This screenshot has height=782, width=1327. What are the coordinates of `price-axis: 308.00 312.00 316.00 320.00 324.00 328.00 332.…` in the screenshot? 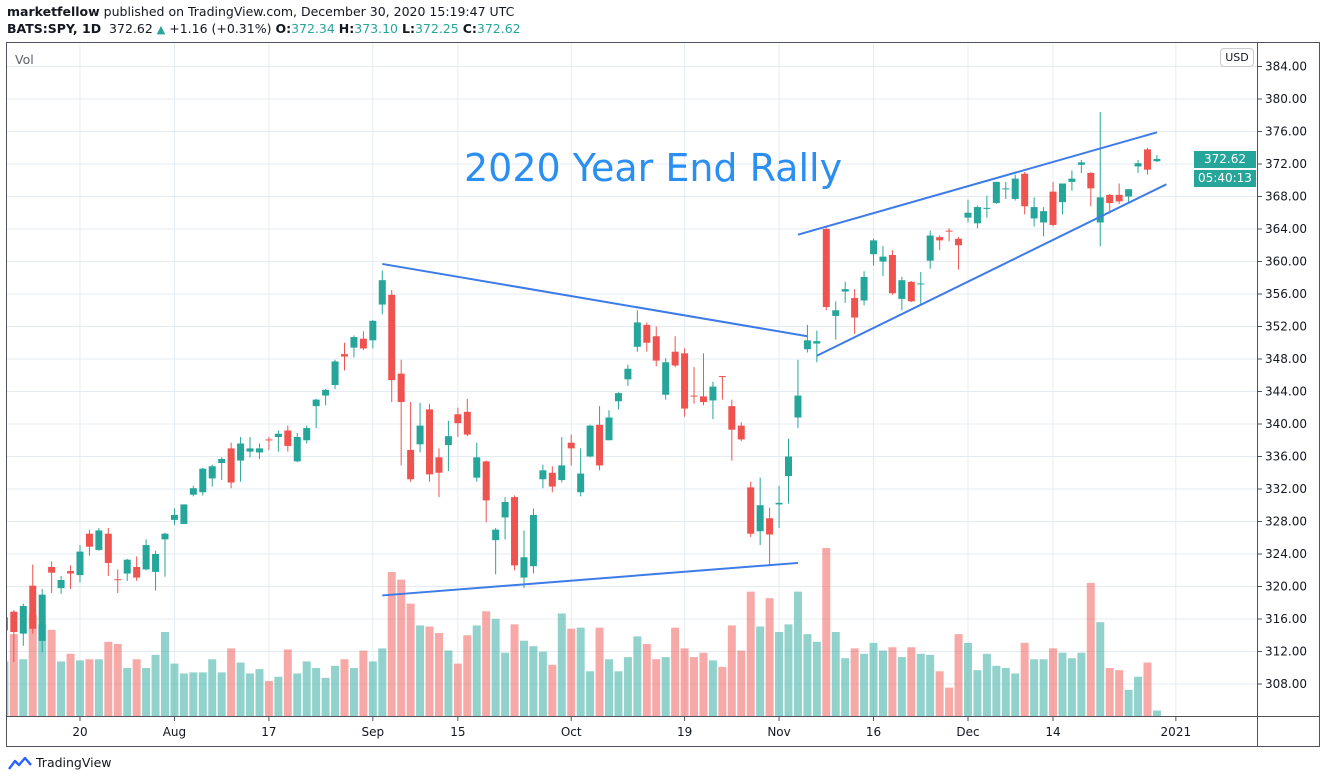 It's located at (1282, 376).